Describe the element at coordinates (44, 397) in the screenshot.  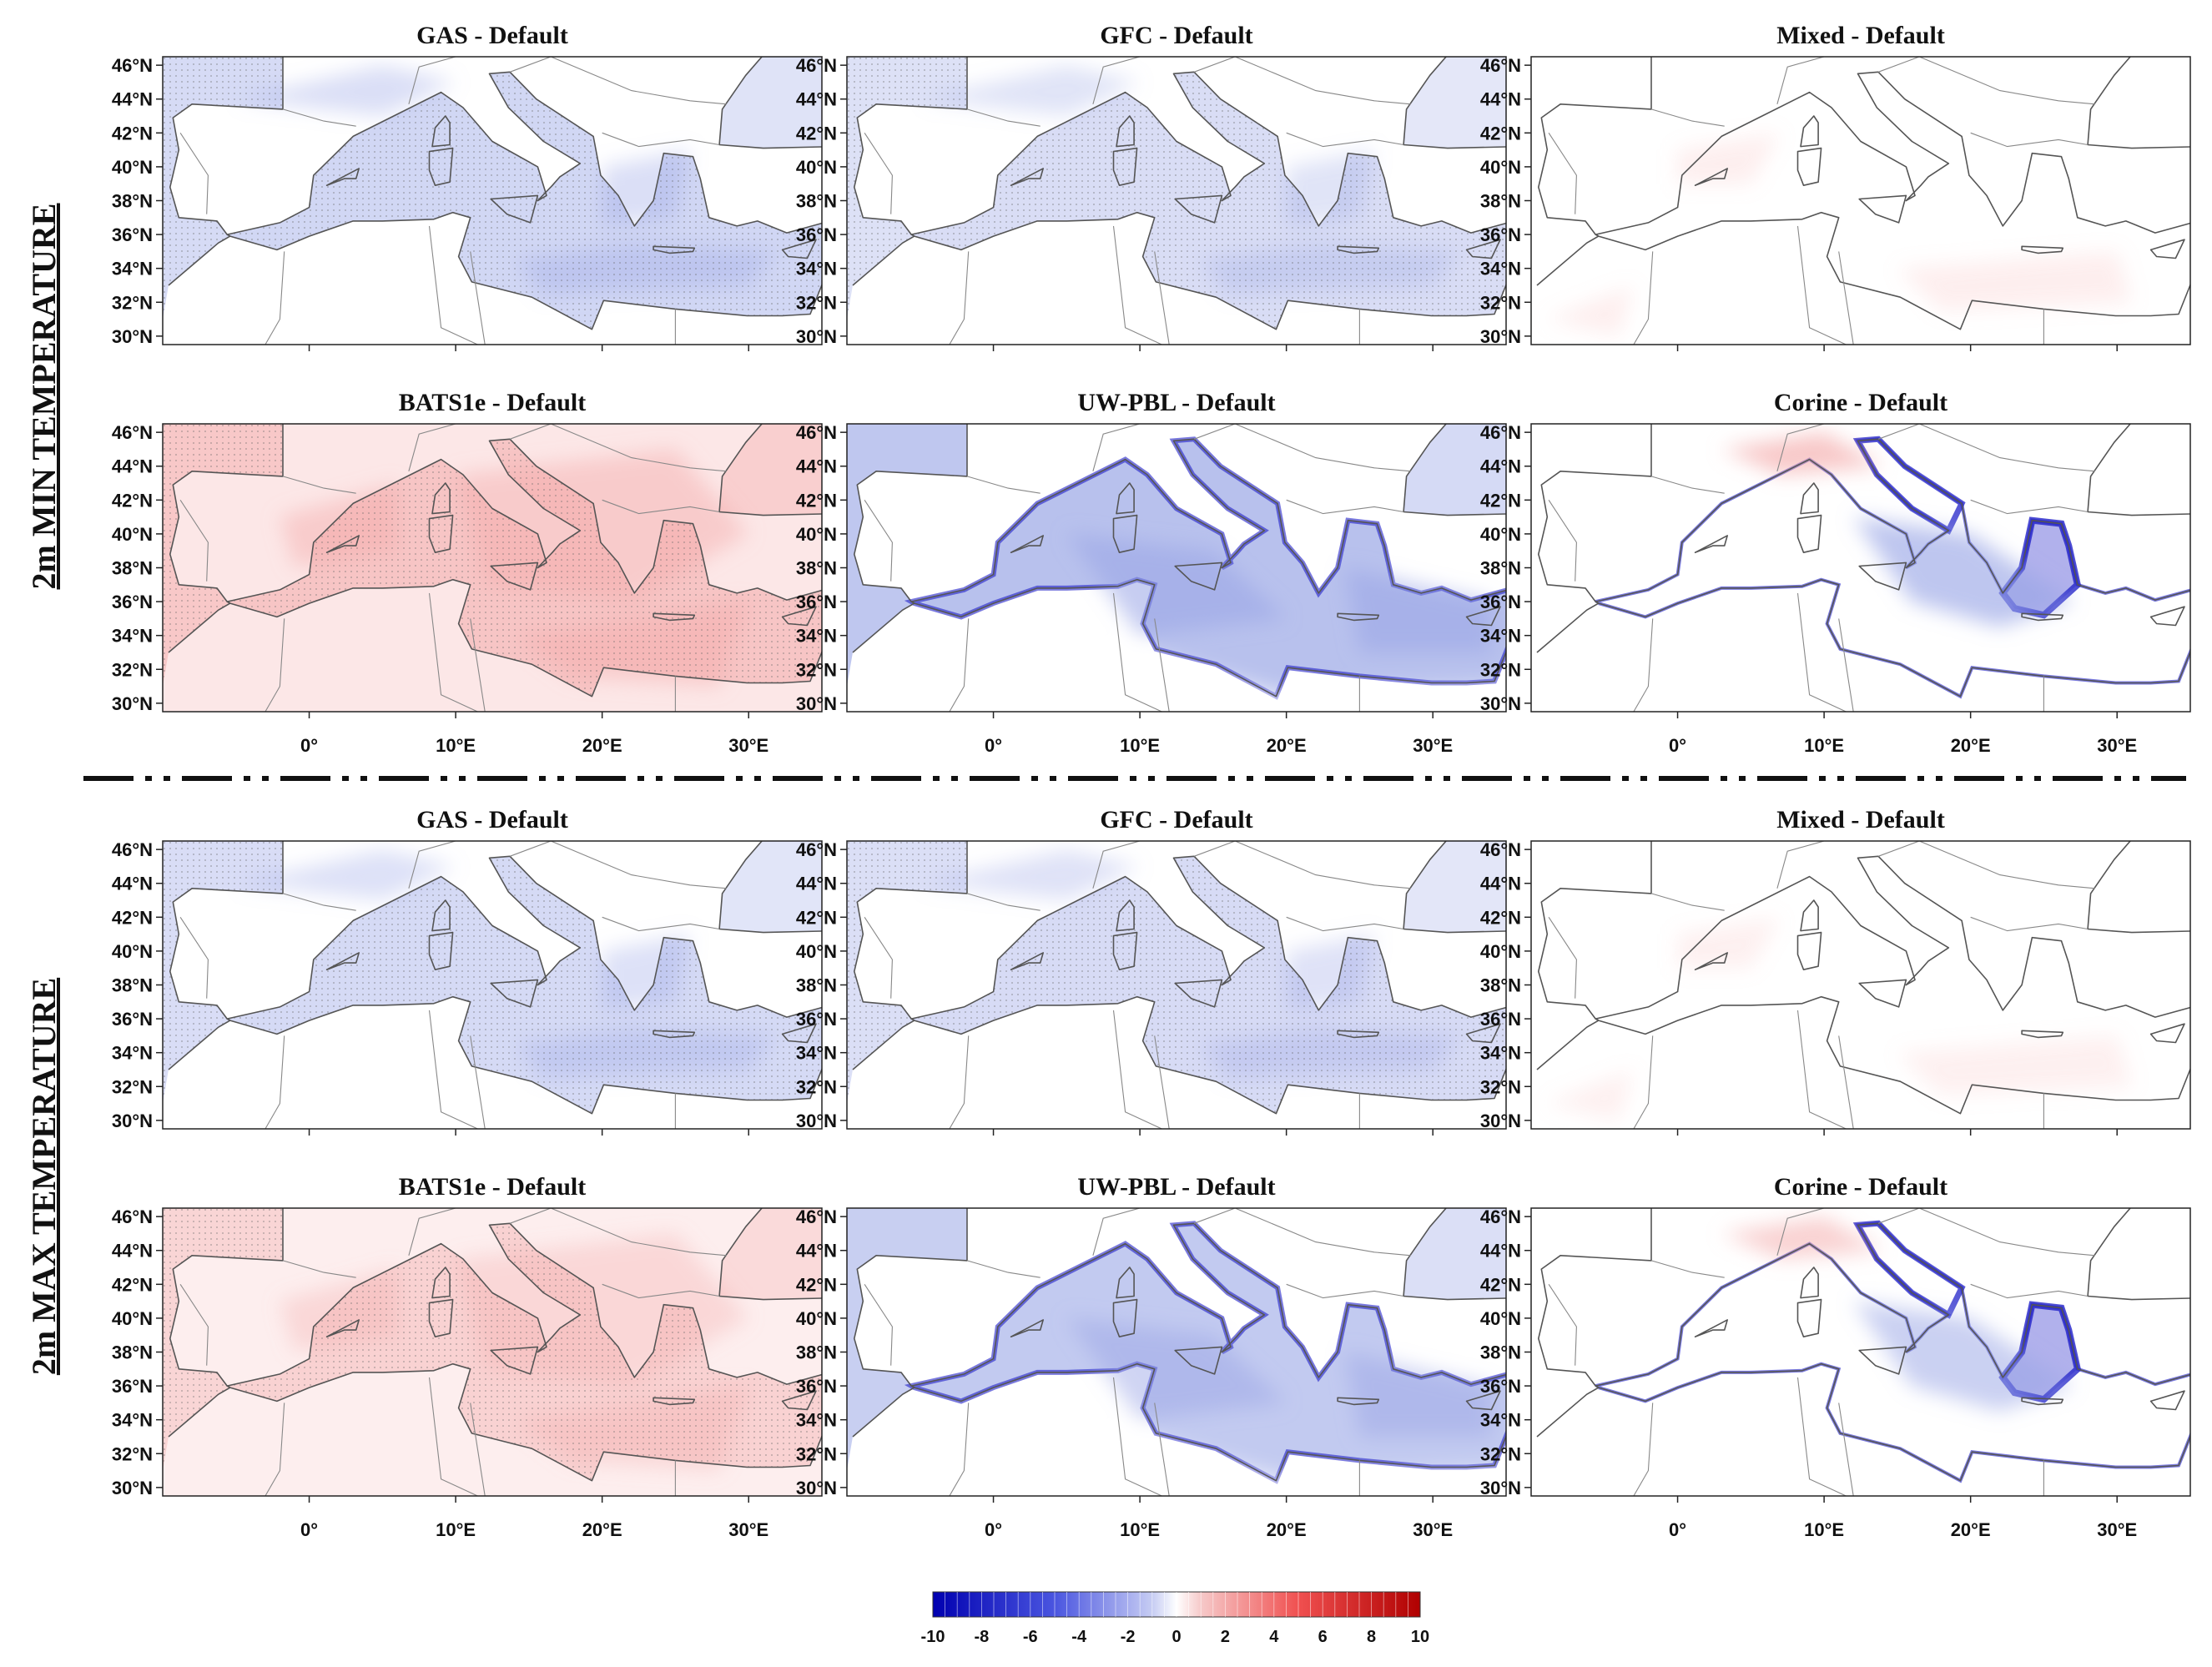
I see `row-label-min: 2m MIN TEMPERATURE` at that location.